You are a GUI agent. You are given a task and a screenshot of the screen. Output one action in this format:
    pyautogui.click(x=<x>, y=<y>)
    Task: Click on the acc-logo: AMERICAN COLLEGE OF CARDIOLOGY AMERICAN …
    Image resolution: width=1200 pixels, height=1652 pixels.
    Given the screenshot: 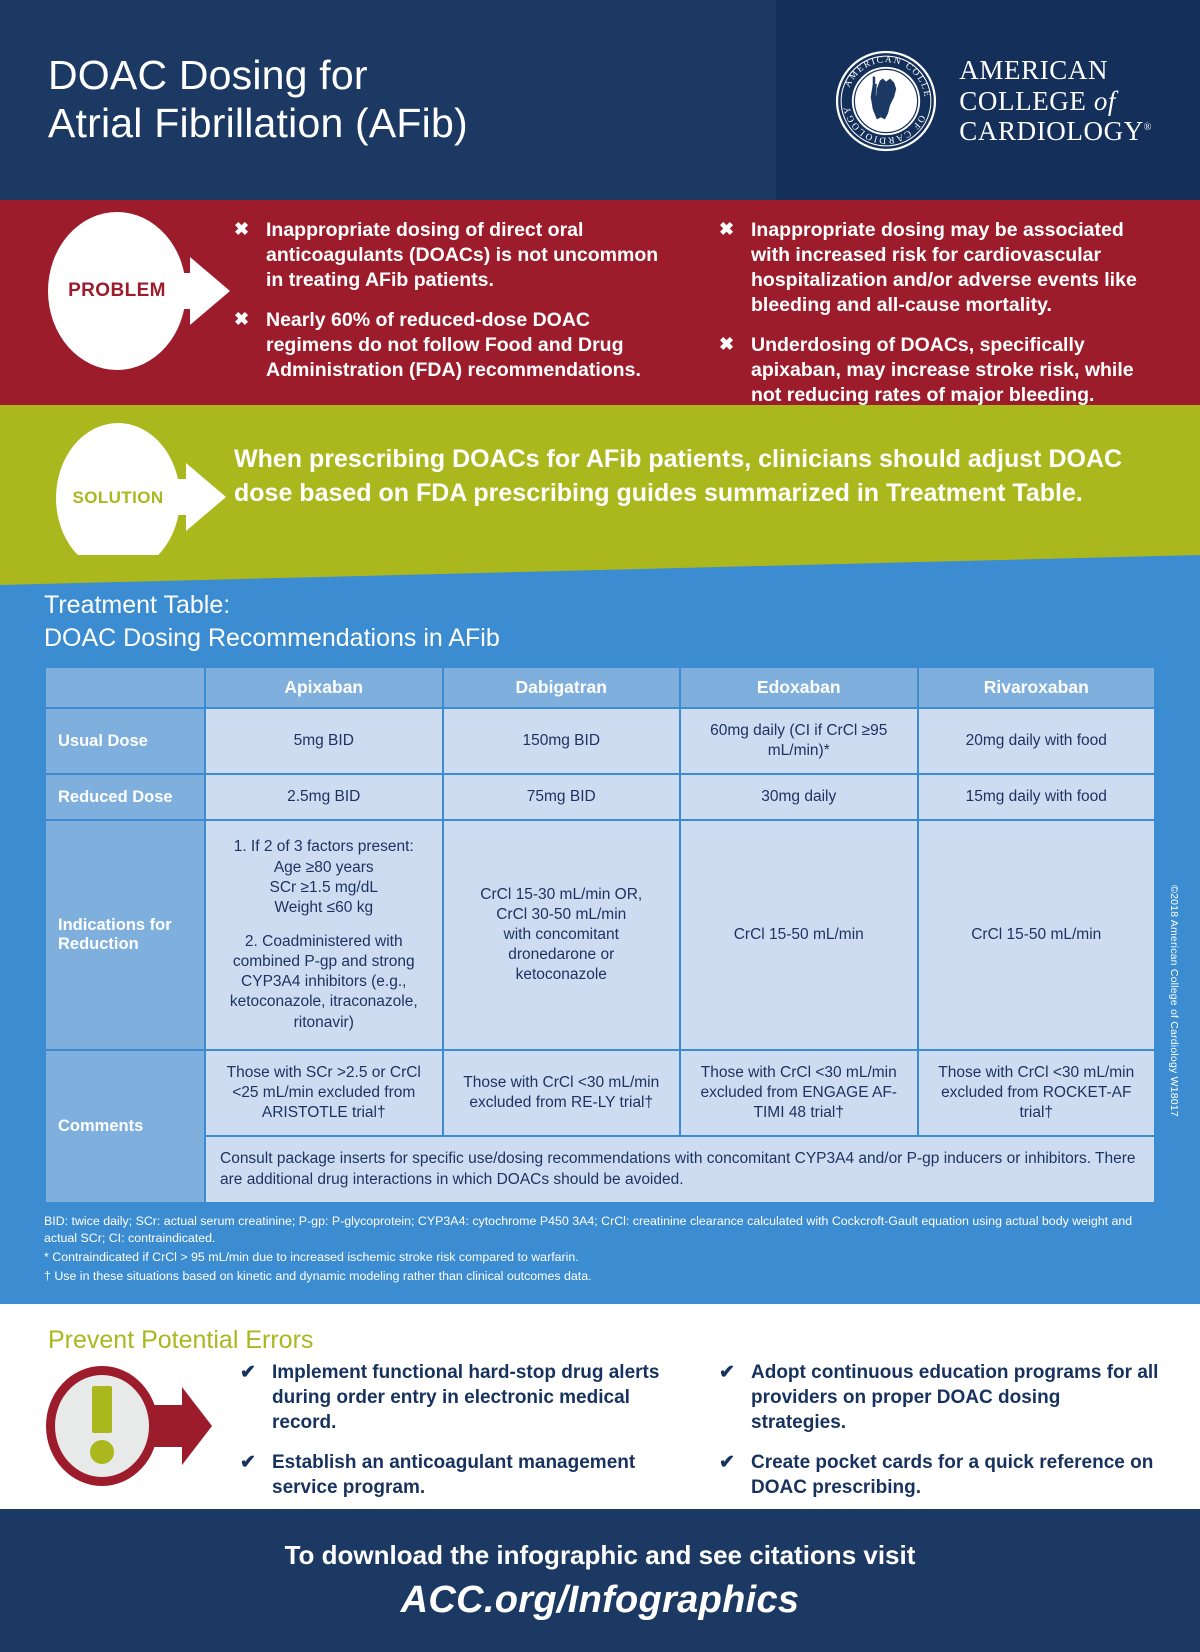 What is the action you would take?
    pyautogui.click(x=993, y=101)
    